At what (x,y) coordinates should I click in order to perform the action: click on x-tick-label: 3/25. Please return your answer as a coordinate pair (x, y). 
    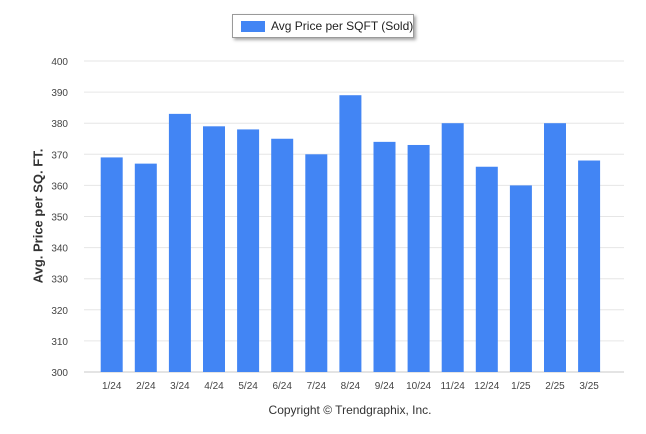
    Looking at the image, I should click on (589, 386).